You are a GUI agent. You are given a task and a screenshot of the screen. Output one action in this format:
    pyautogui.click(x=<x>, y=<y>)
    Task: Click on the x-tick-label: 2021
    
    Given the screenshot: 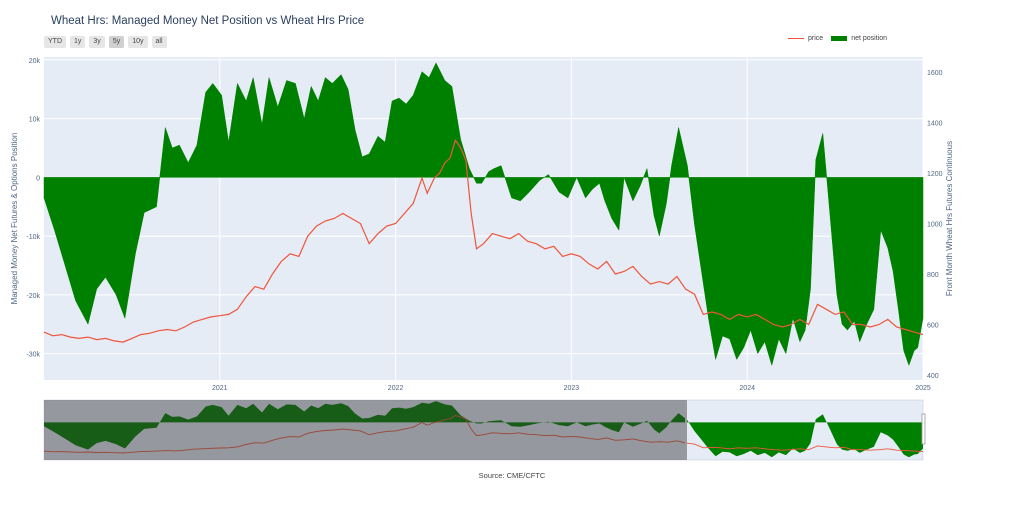 What is the action you would take?
    pyautogui.click(x=220, y=388)
    